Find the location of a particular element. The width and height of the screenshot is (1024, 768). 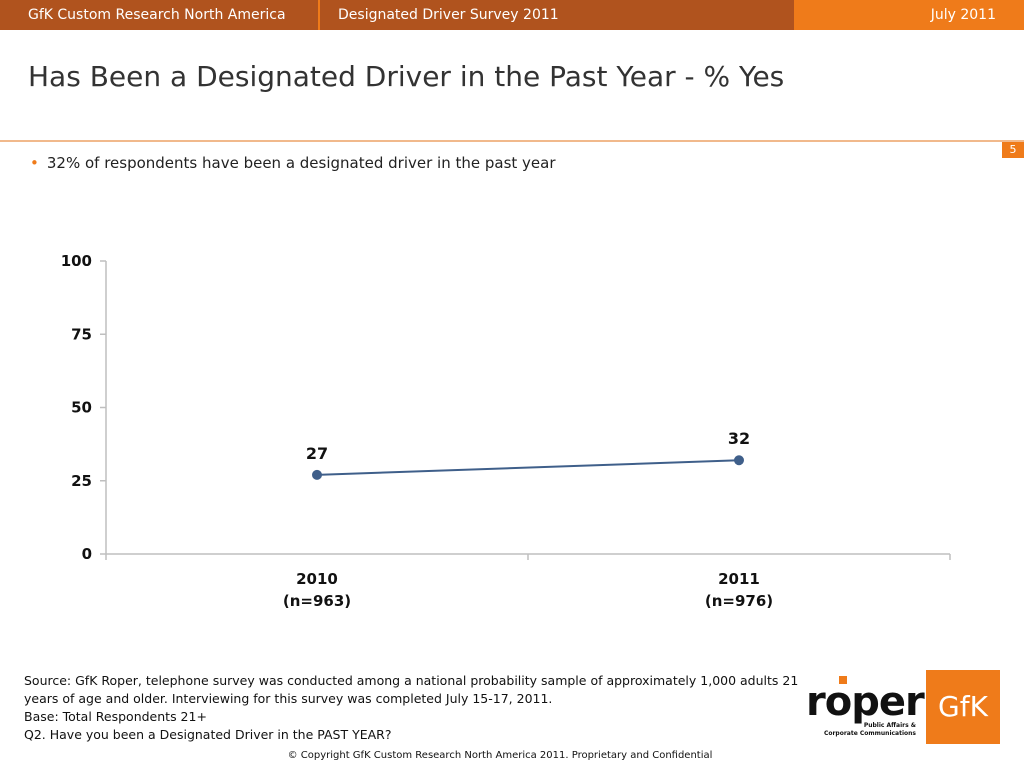

title-divider is located at coordinates (512, 141).